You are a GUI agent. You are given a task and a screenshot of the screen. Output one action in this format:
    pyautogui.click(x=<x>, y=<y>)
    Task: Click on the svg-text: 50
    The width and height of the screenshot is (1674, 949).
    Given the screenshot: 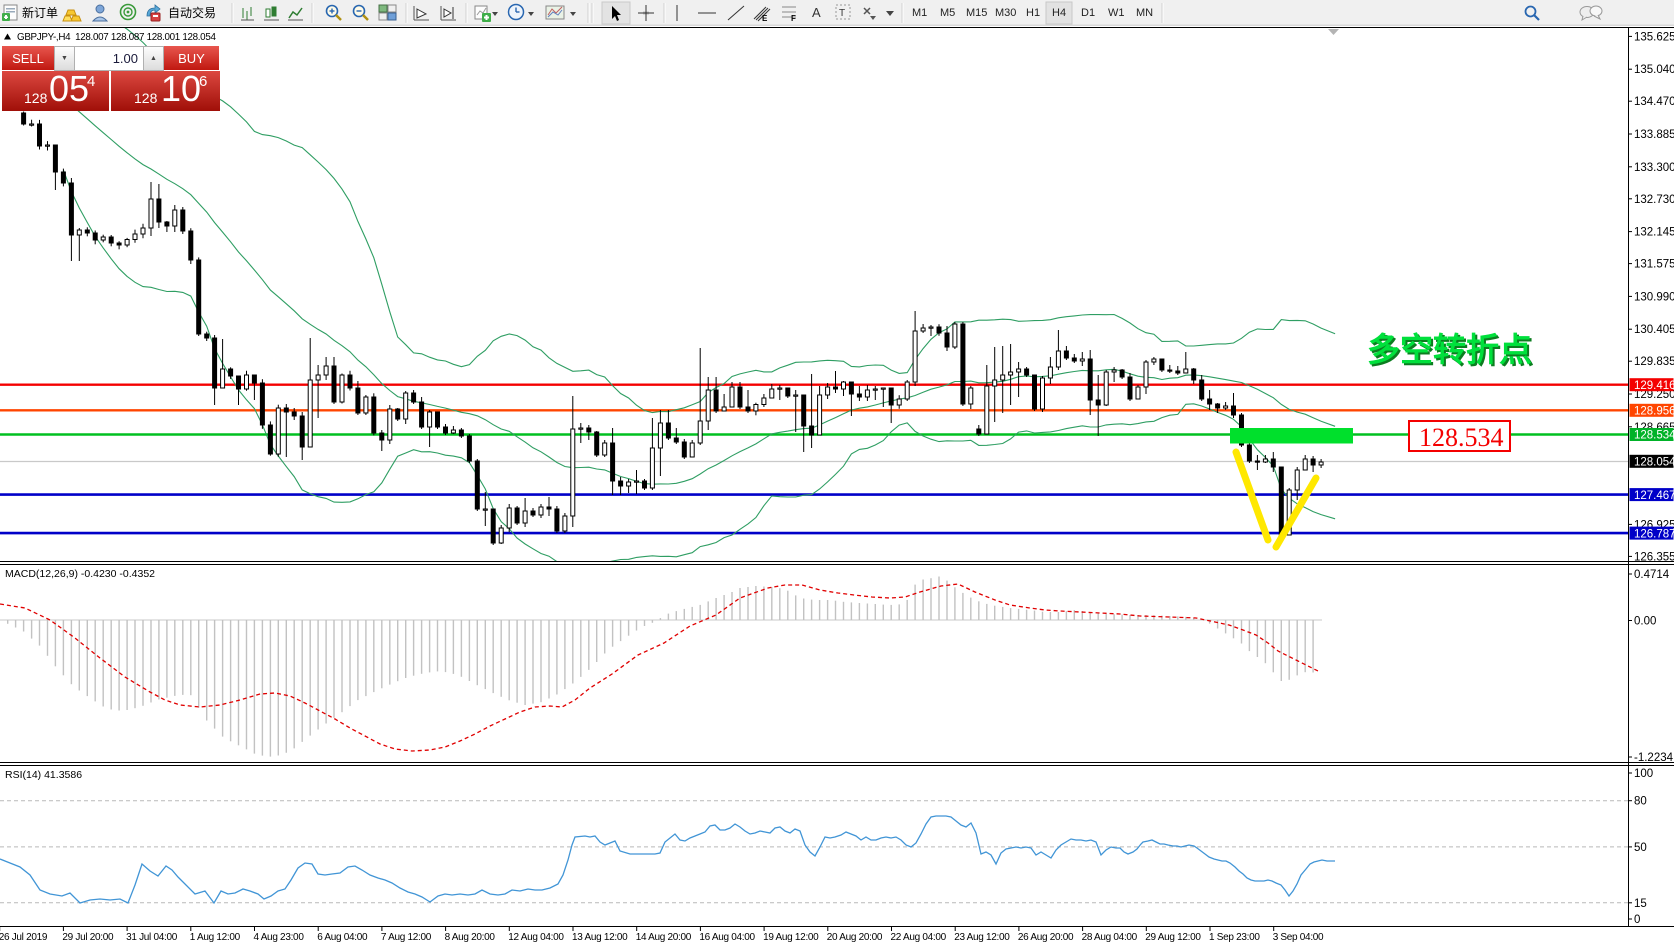 What is the action you would take?
    pyautogui.click(x=1640, y=848)
    